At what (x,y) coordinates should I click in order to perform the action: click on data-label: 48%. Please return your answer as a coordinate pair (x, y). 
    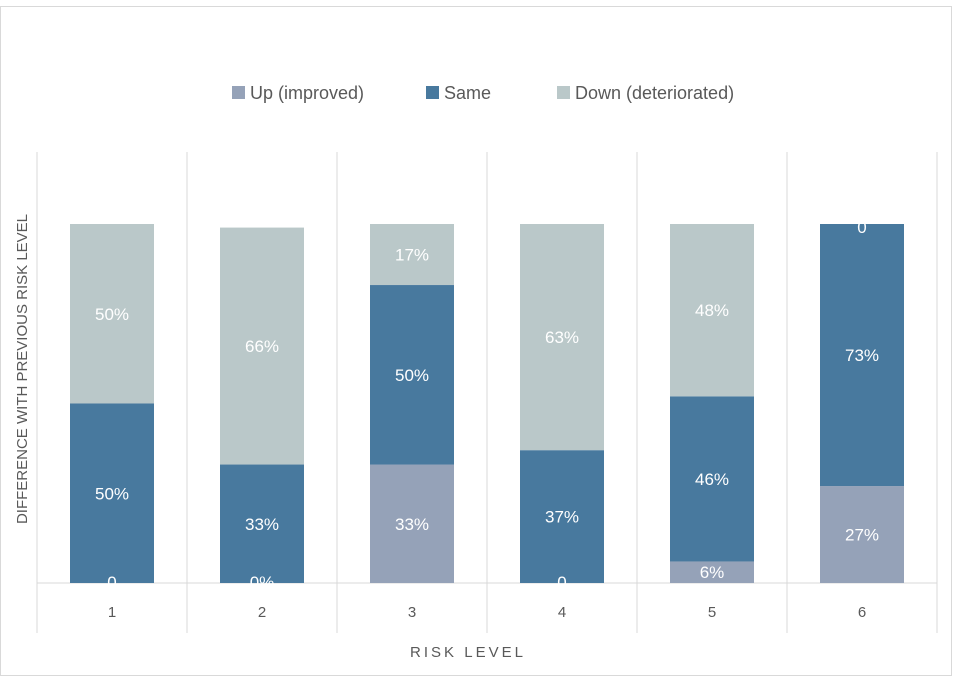
    Looking at the image, I should click on (712, 310).